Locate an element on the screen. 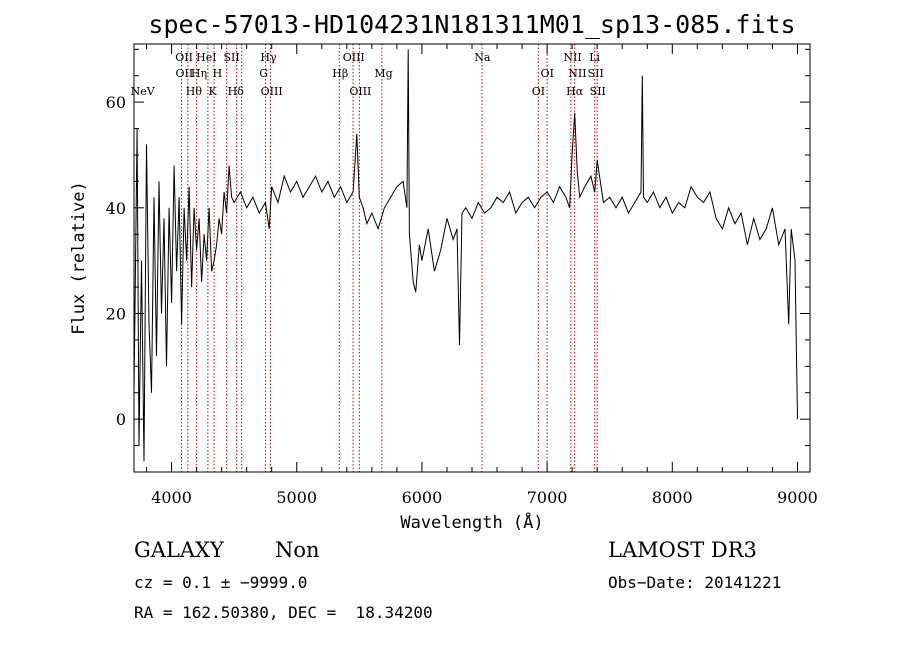 Image resolution: width=900 pixels, height=649 pixels. y-tick-label: 40 is located at coordinates (116, 208).